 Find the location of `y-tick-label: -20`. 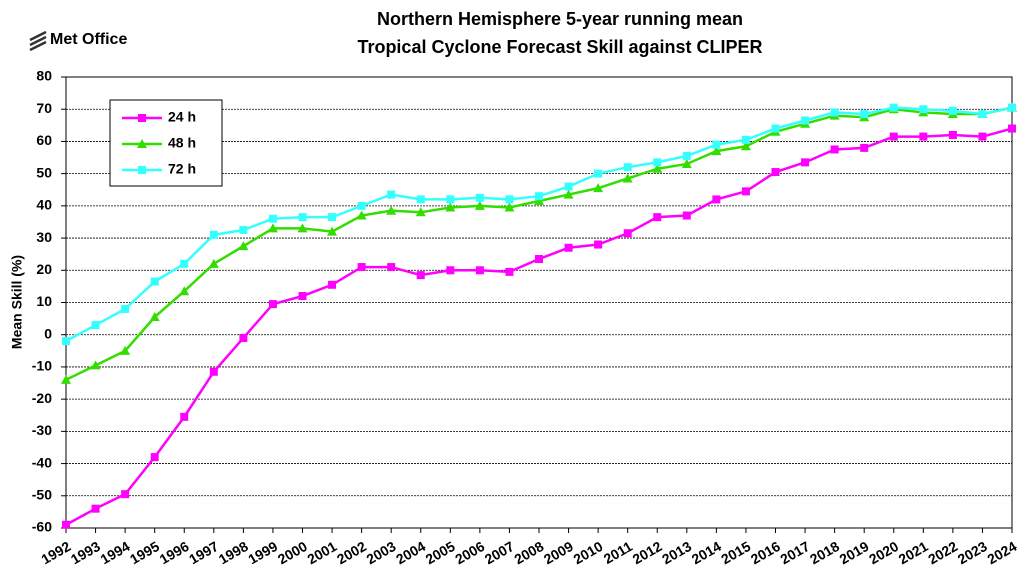

y-tick-label: -20 is located at coordinates (42, 398).